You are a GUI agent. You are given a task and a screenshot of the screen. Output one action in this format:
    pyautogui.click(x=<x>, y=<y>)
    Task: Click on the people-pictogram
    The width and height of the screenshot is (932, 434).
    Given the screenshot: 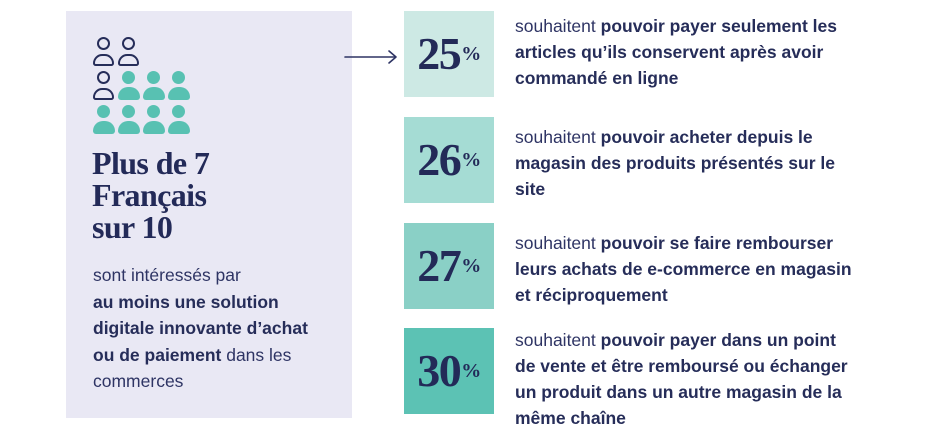 What is the action you would take?
    pyautogui.click(x=141, y=88)
    